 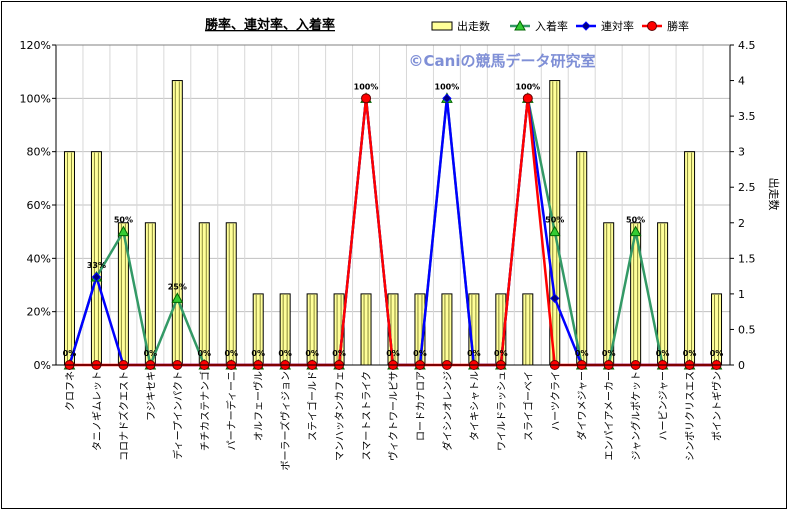 What do you see at coordinates (204, 411) in the screenshot?
I see `x-tick-label: チチカステナンゴ` at bounding box center [204, 411].